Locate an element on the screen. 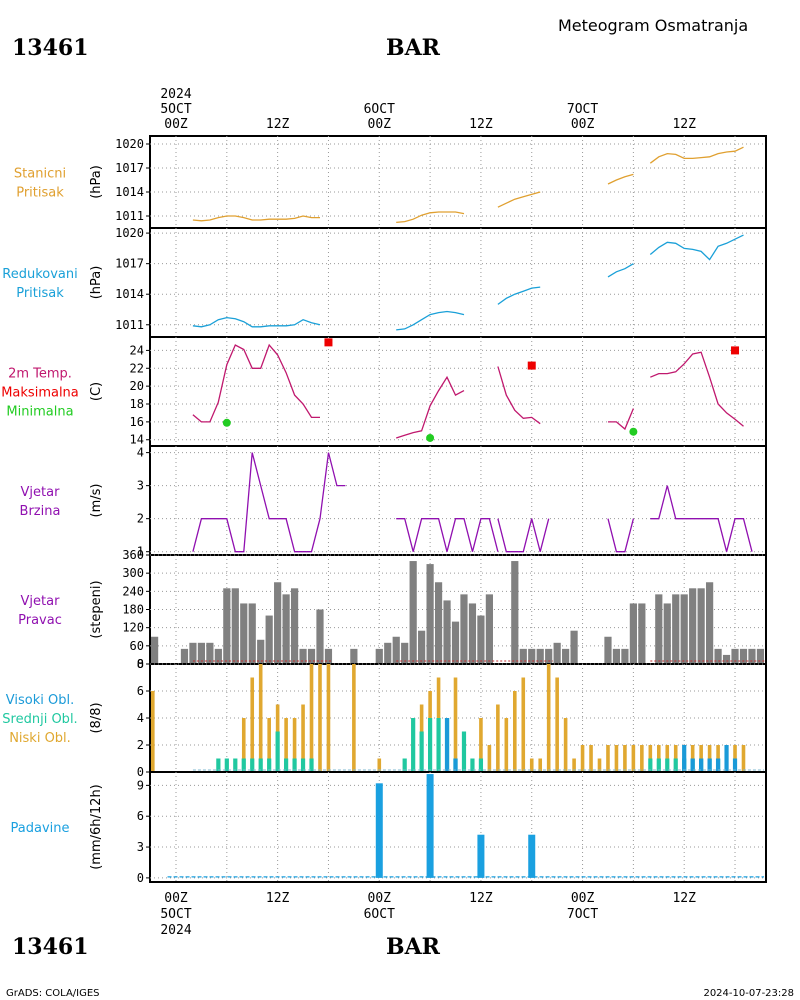 Image resolution: width=800 pixels, height=1000 pixels. unit-label: (hPa) is located at coordinates (96, 283).